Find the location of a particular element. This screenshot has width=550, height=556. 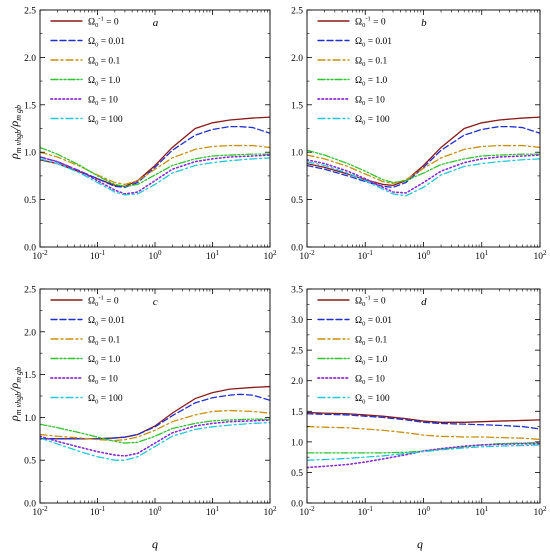

y-axis-title-top: ρm vhgb/ρm gb is located at coordinates (15, 132).